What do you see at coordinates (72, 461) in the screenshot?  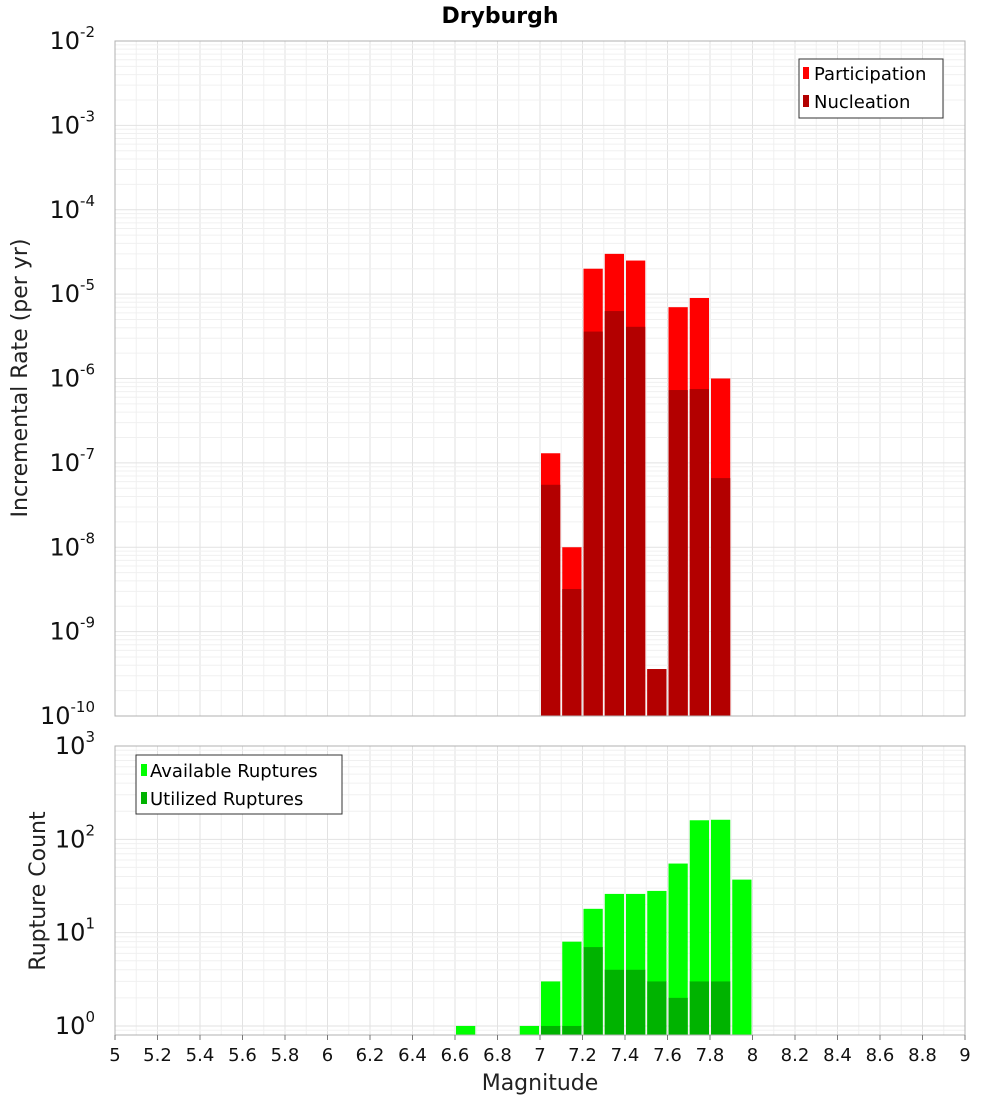 I see `top-y-tick-label: 10⁻⁷` at bounding box center [72, 461].